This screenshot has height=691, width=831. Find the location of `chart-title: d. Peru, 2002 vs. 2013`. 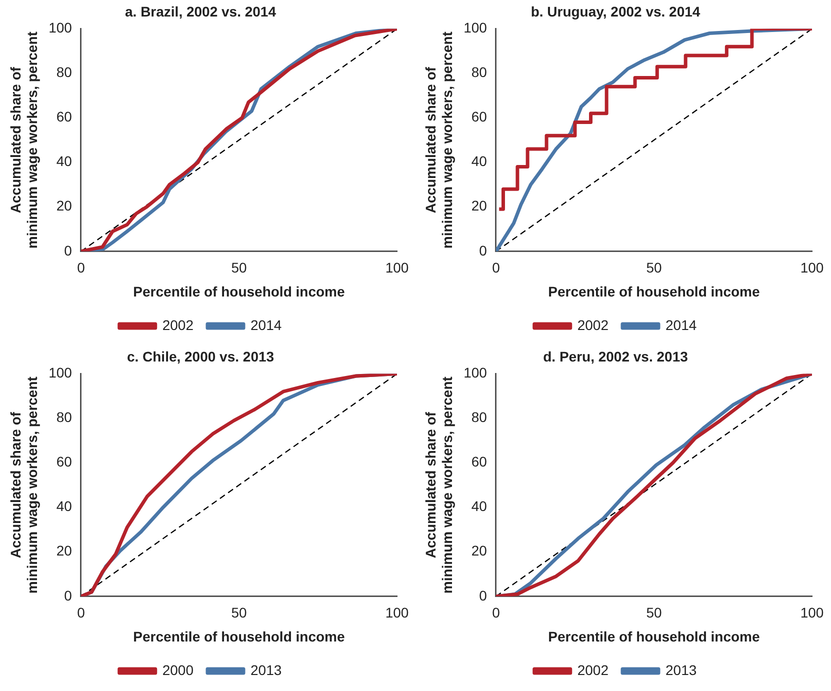

chart-title: d. Peru, 2002 vs. 2013 is located at coordinates (615, 356).